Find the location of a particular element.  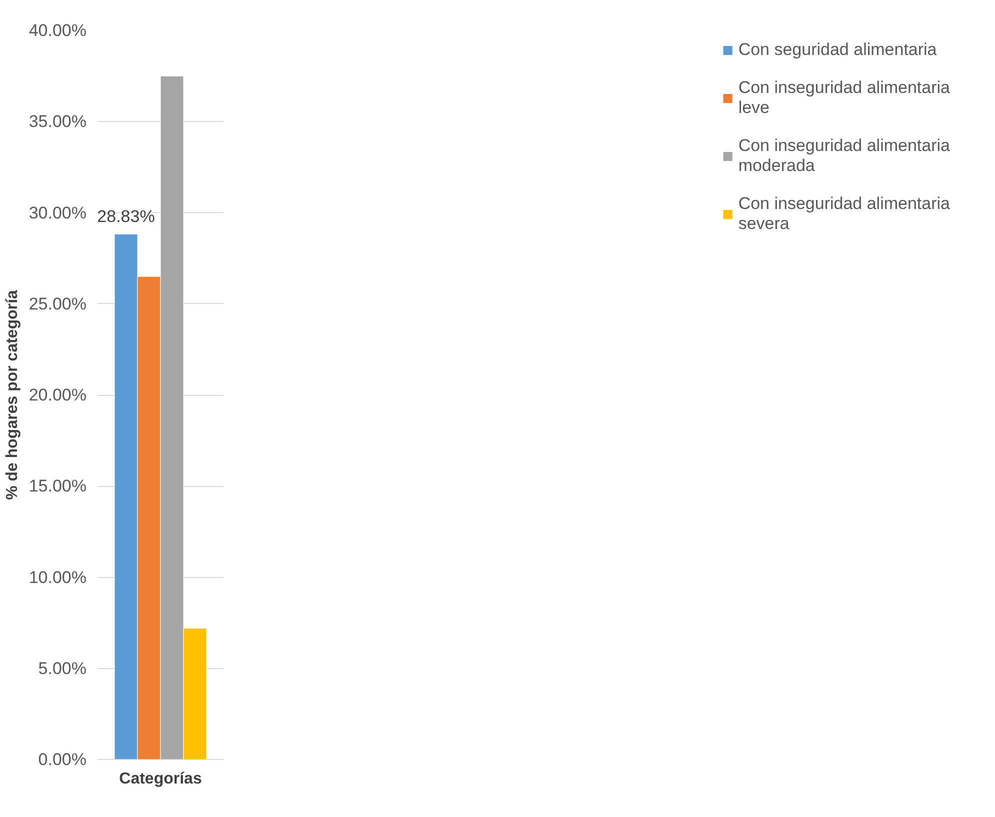

y-tick-label: 10.00% is located at coordinates (57, 577).